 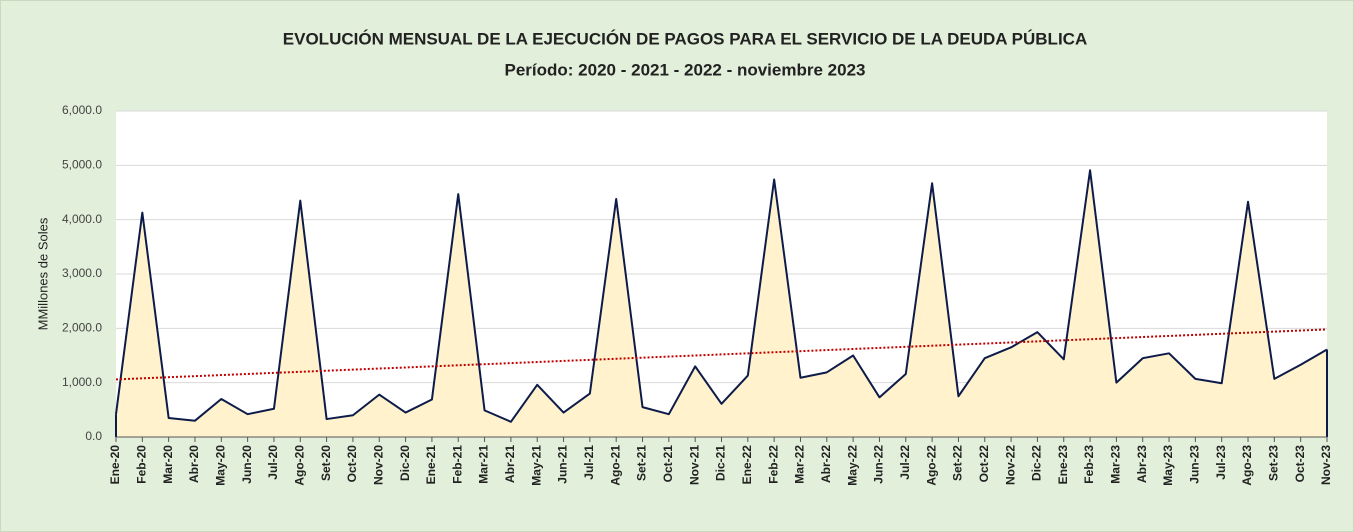 What do you see at coordinates (1300, 464) in the screenshot?
I see `x-tick-label: Oct-23` at bounding box center [1300, 464].